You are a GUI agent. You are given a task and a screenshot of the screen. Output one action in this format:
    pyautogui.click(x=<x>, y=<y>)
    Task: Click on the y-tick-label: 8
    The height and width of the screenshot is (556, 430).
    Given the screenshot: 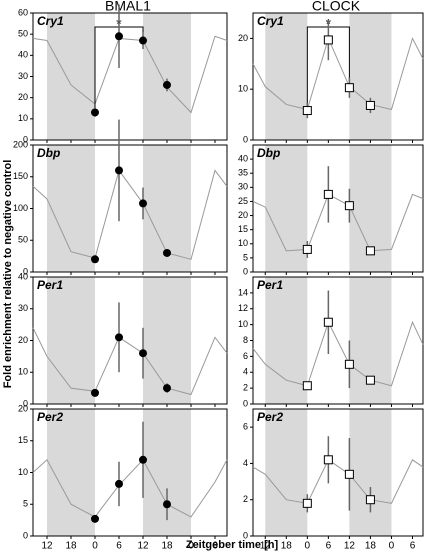 What is the action you would take?
    pyautogui.click(x=245, y=340)
    